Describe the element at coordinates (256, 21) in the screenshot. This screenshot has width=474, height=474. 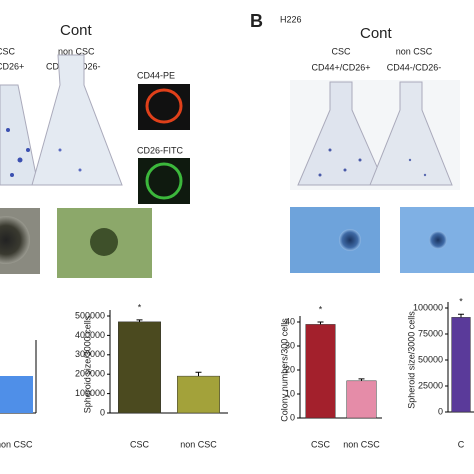
I see `panel-letter: B` at that location.